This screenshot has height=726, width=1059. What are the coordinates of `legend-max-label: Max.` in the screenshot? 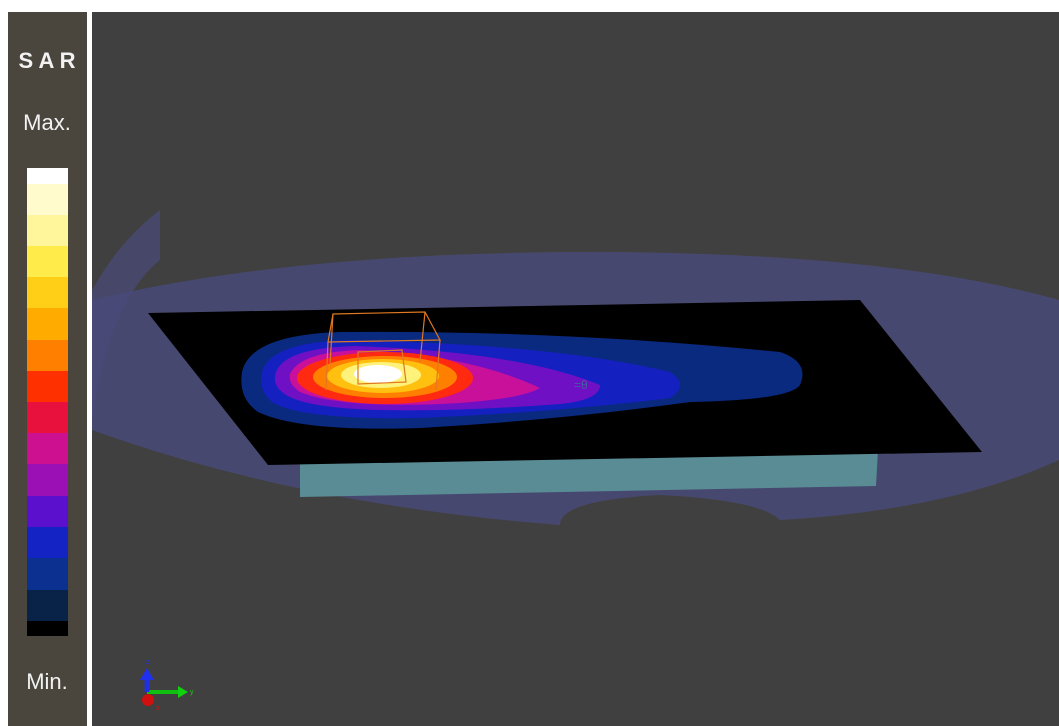 It's located at (47, 122).